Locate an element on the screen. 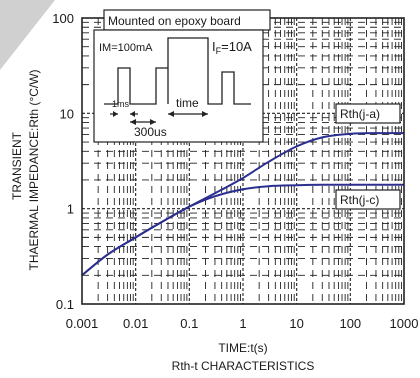 The image size is (420, 378). period-arrowhead-left is located at coordinates (133, 122).